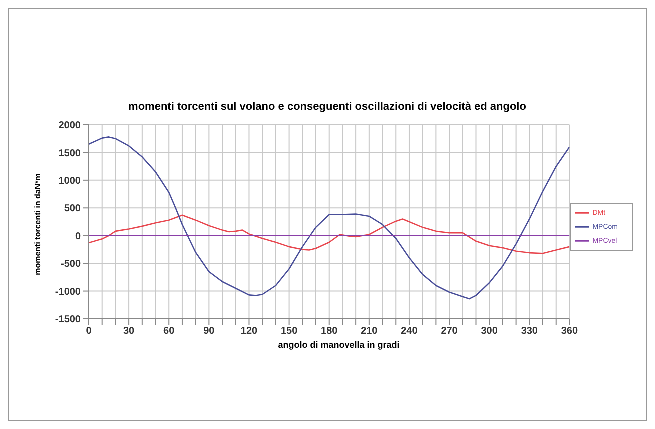 Image resolution: width=655 pixels, height=429 pixels. Describe the element at coordinates (129, 332) in the screenshot. I see `x-tick-label: 30` at that location.